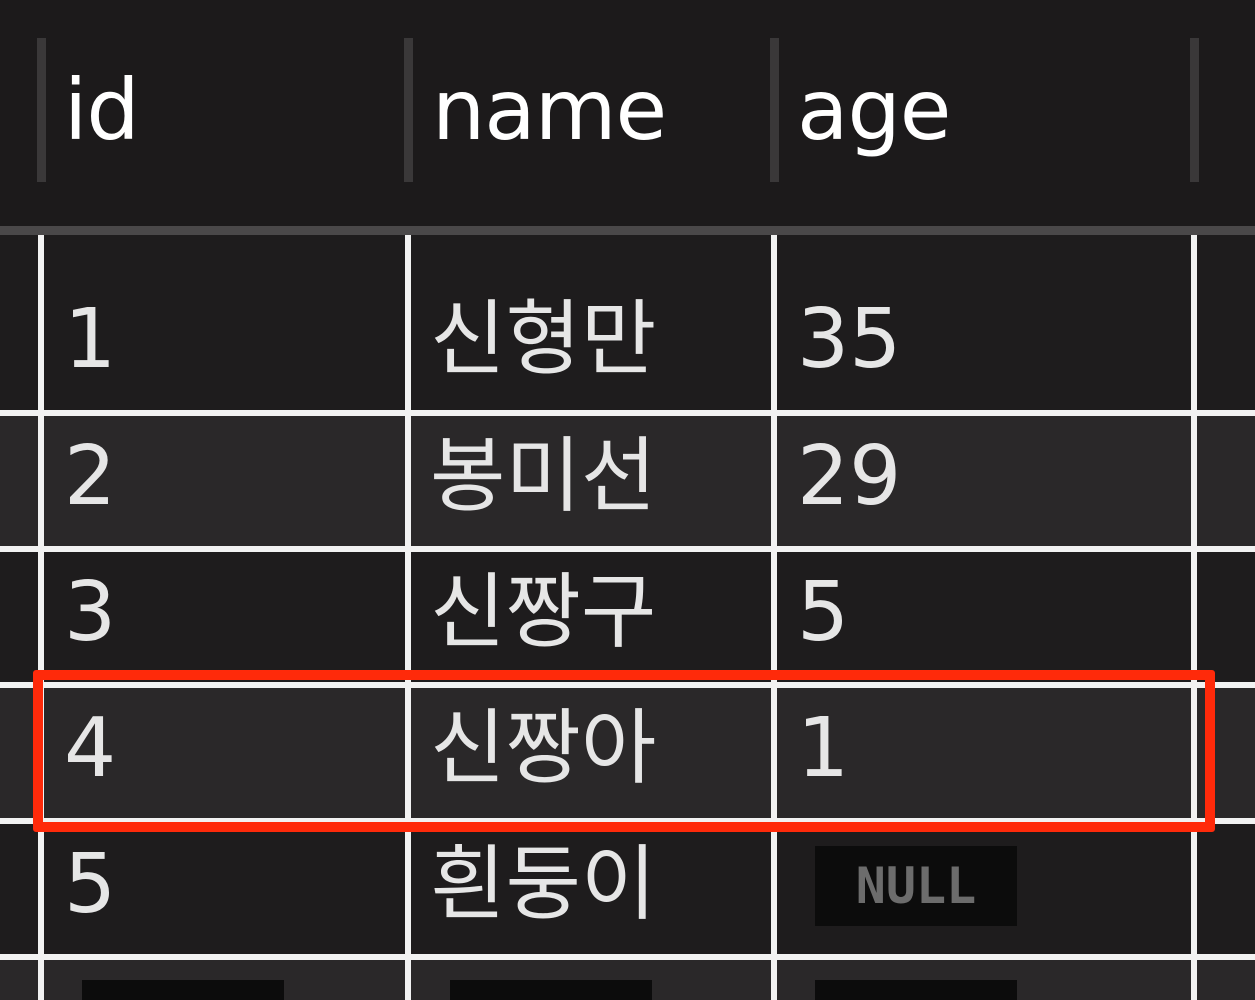 This screenshot has width=1255, height=1000. Describe the element at coordinates (823, 748) in the screenshot. I see `cell-age: 1` at that location.